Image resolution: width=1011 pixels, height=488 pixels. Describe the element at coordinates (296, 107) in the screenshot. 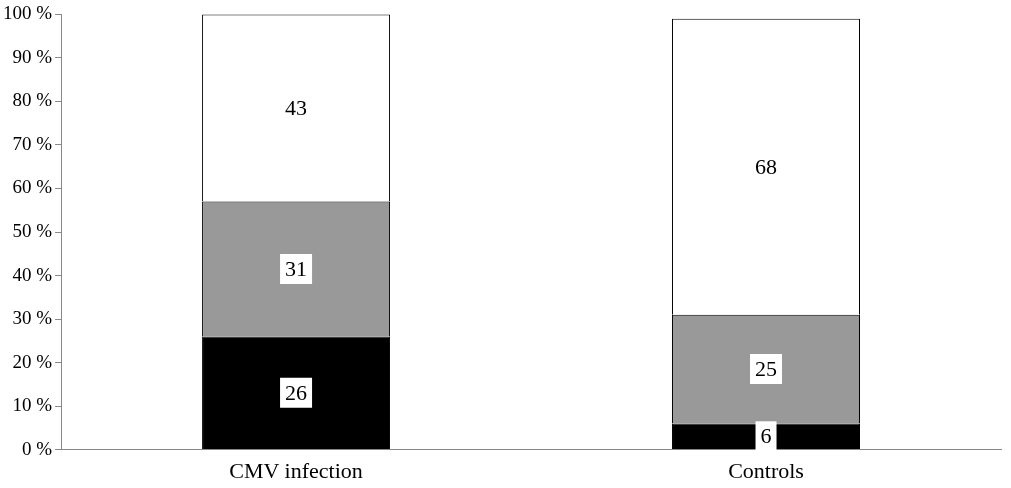

I see `data-label: 43` at that location.